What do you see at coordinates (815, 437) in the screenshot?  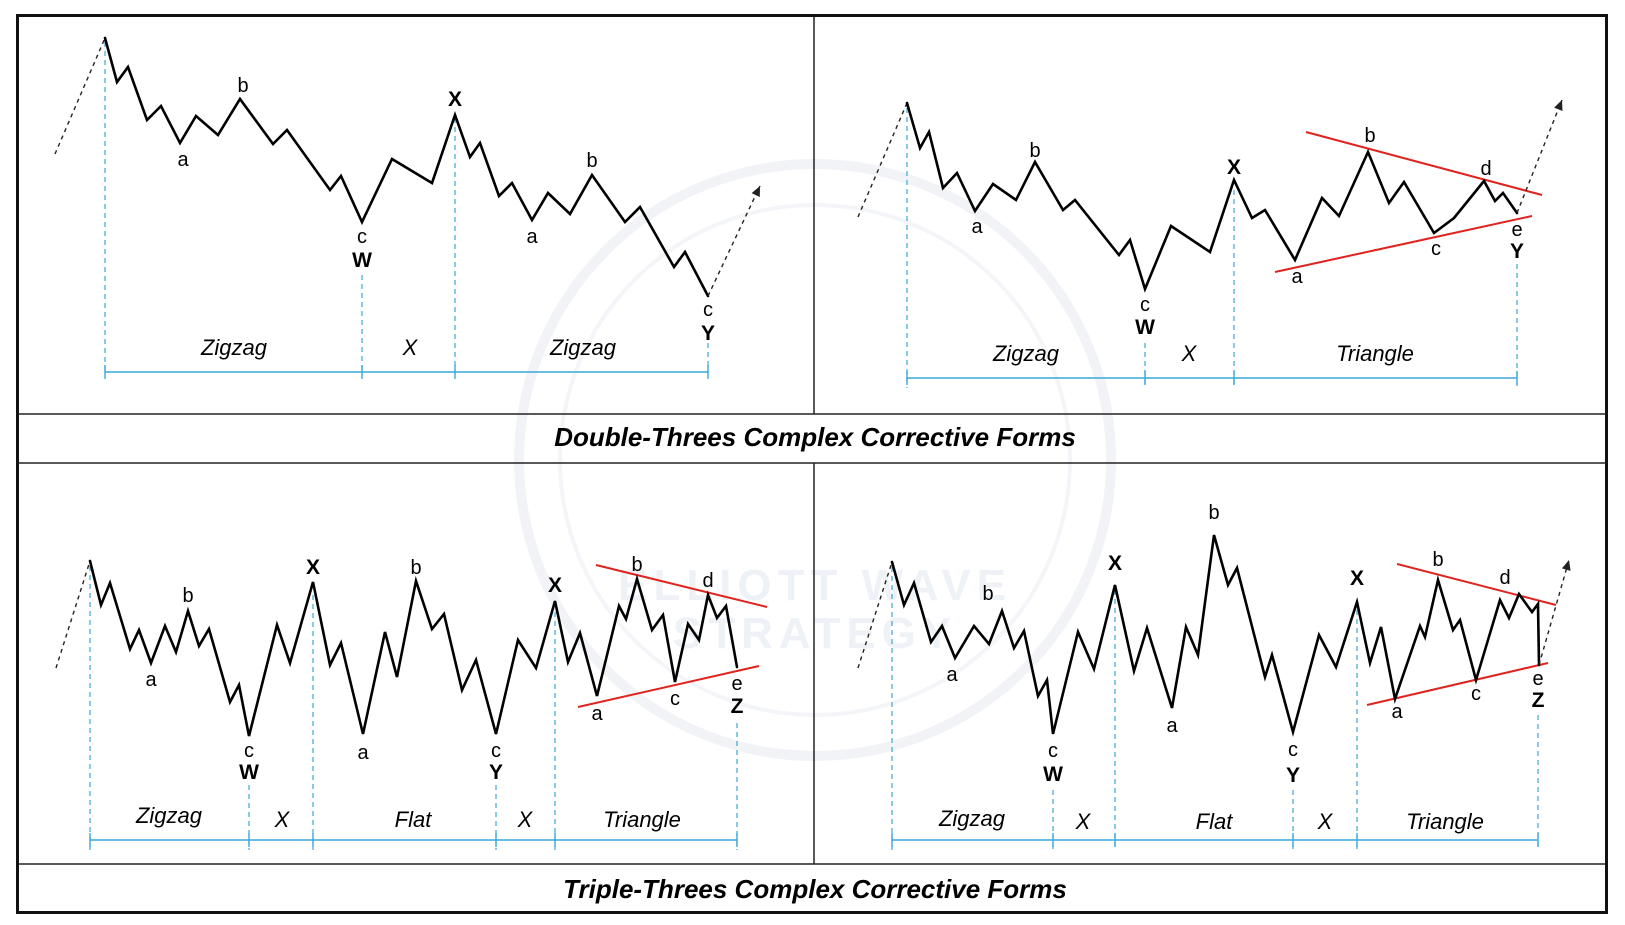 I see `caption-double-threes: Double-Threes Complex Corrective Forms` at bounding box center [815, 437].